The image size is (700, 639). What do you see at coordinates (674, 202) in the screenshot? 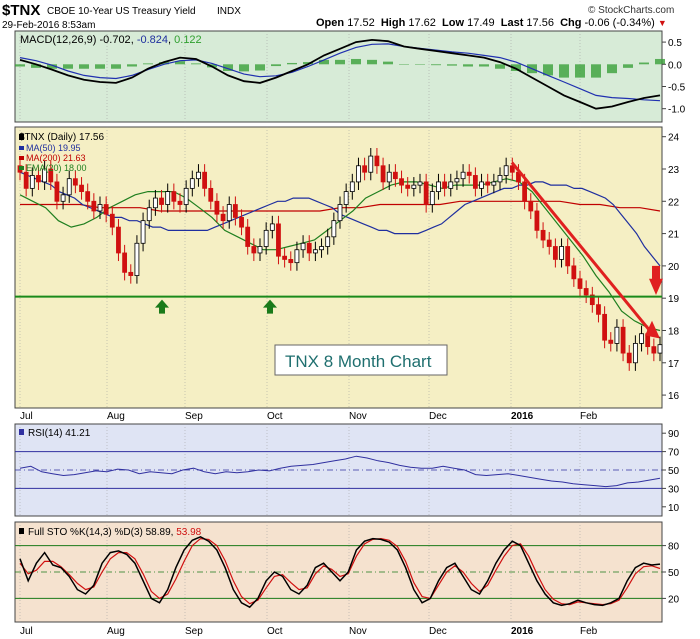
I see `price-tick-label: 22` at bounding box center [674, 202].